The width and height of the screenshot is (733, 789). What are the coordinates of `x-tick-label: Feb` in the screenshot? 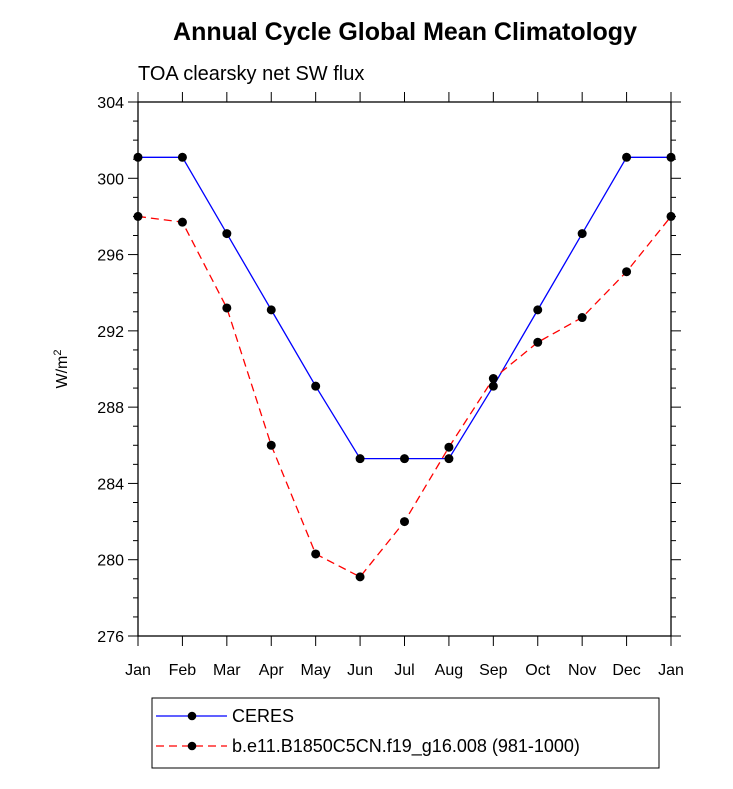 It's located at (183, 670).